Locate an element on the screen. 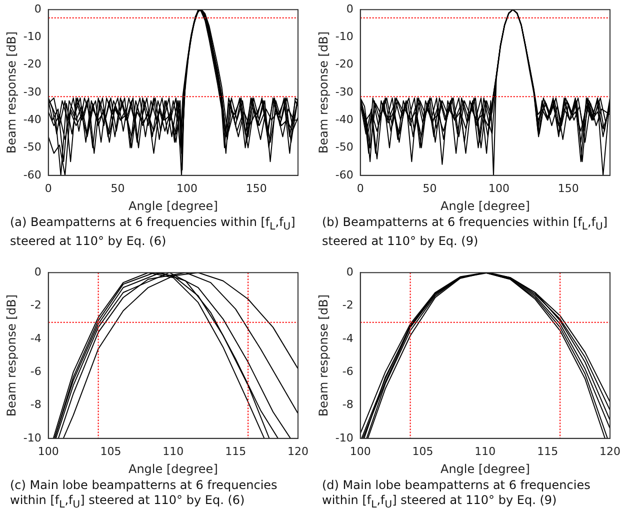  text: (c) Main lobe beampatterns at 6 frequencies within [f$_{L}$,f$_{U}$] steered at 110° by Eq. (6) is located at coordinates (143, 495).